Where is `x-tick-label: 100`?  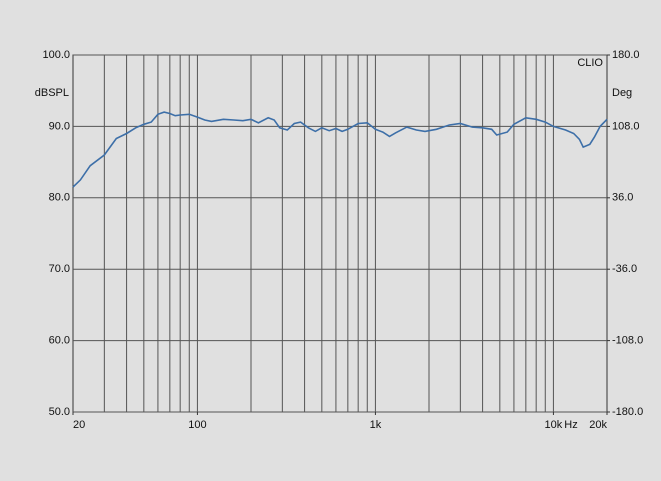
x-tick-label: 100 is located at coordinates (197, 425).